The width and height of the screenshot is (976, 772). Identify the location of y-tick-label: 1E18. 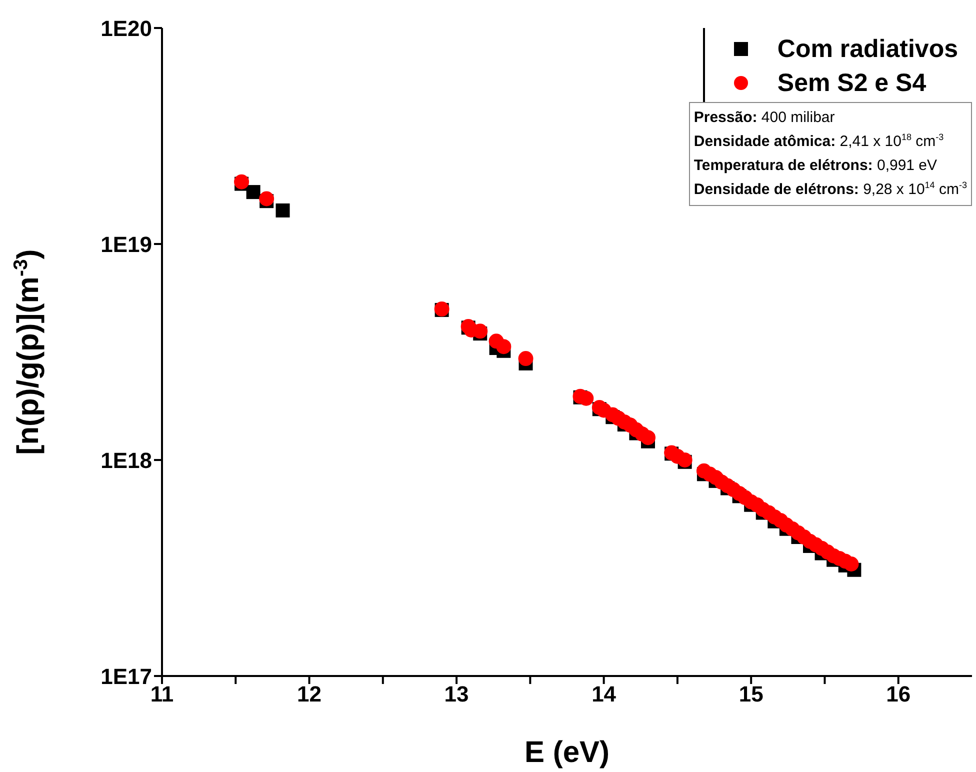
(126, 460).